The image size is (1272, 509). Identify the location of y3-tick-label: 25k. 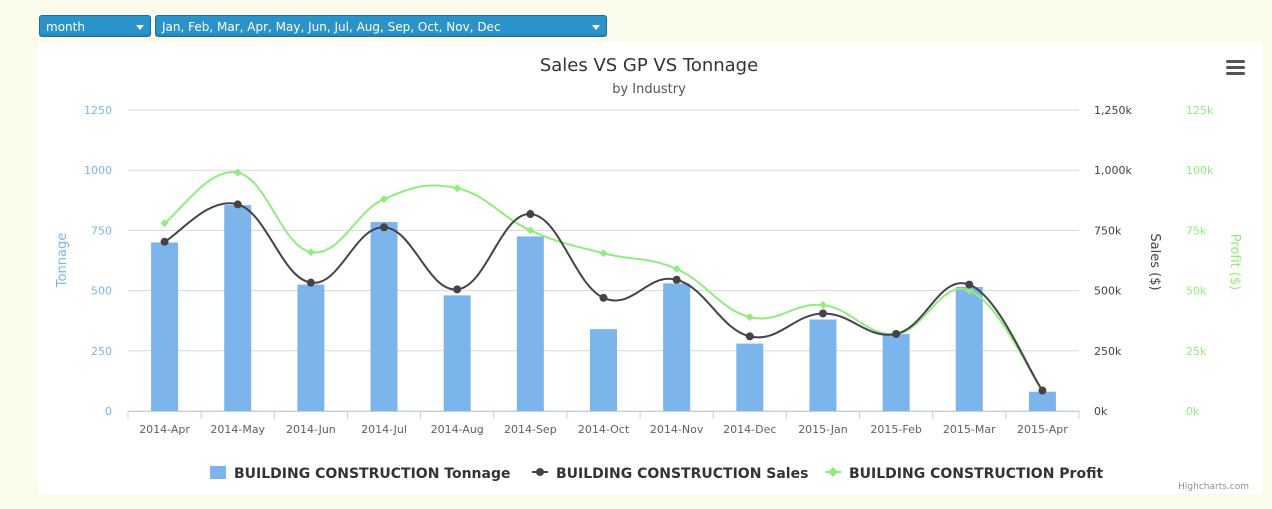
(1196, 351).